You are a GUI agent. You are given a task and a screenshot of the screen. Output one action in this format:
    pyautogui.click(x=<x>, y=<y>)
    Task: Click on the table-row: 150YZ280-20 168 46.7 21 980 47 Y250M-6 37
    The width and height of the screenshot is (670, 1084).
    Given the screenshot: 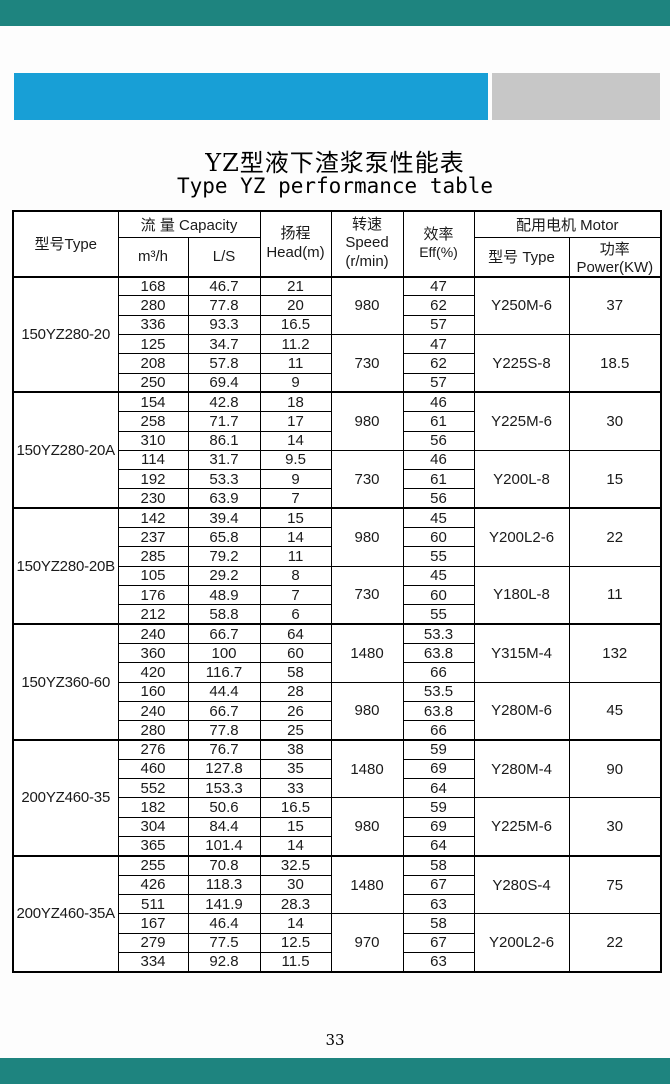 What is the action you would take?
    pyautogui.click(x=337, y=334)
    